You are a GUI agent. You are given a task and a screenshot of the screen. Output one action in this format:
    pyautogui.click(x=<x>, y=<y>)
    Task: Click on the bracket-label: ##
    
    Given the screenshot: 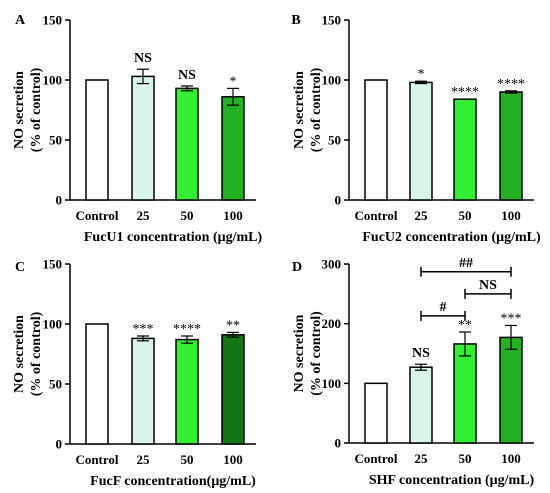 What is the action you would take?
    pyautogui.click(x=466, y=263)
    